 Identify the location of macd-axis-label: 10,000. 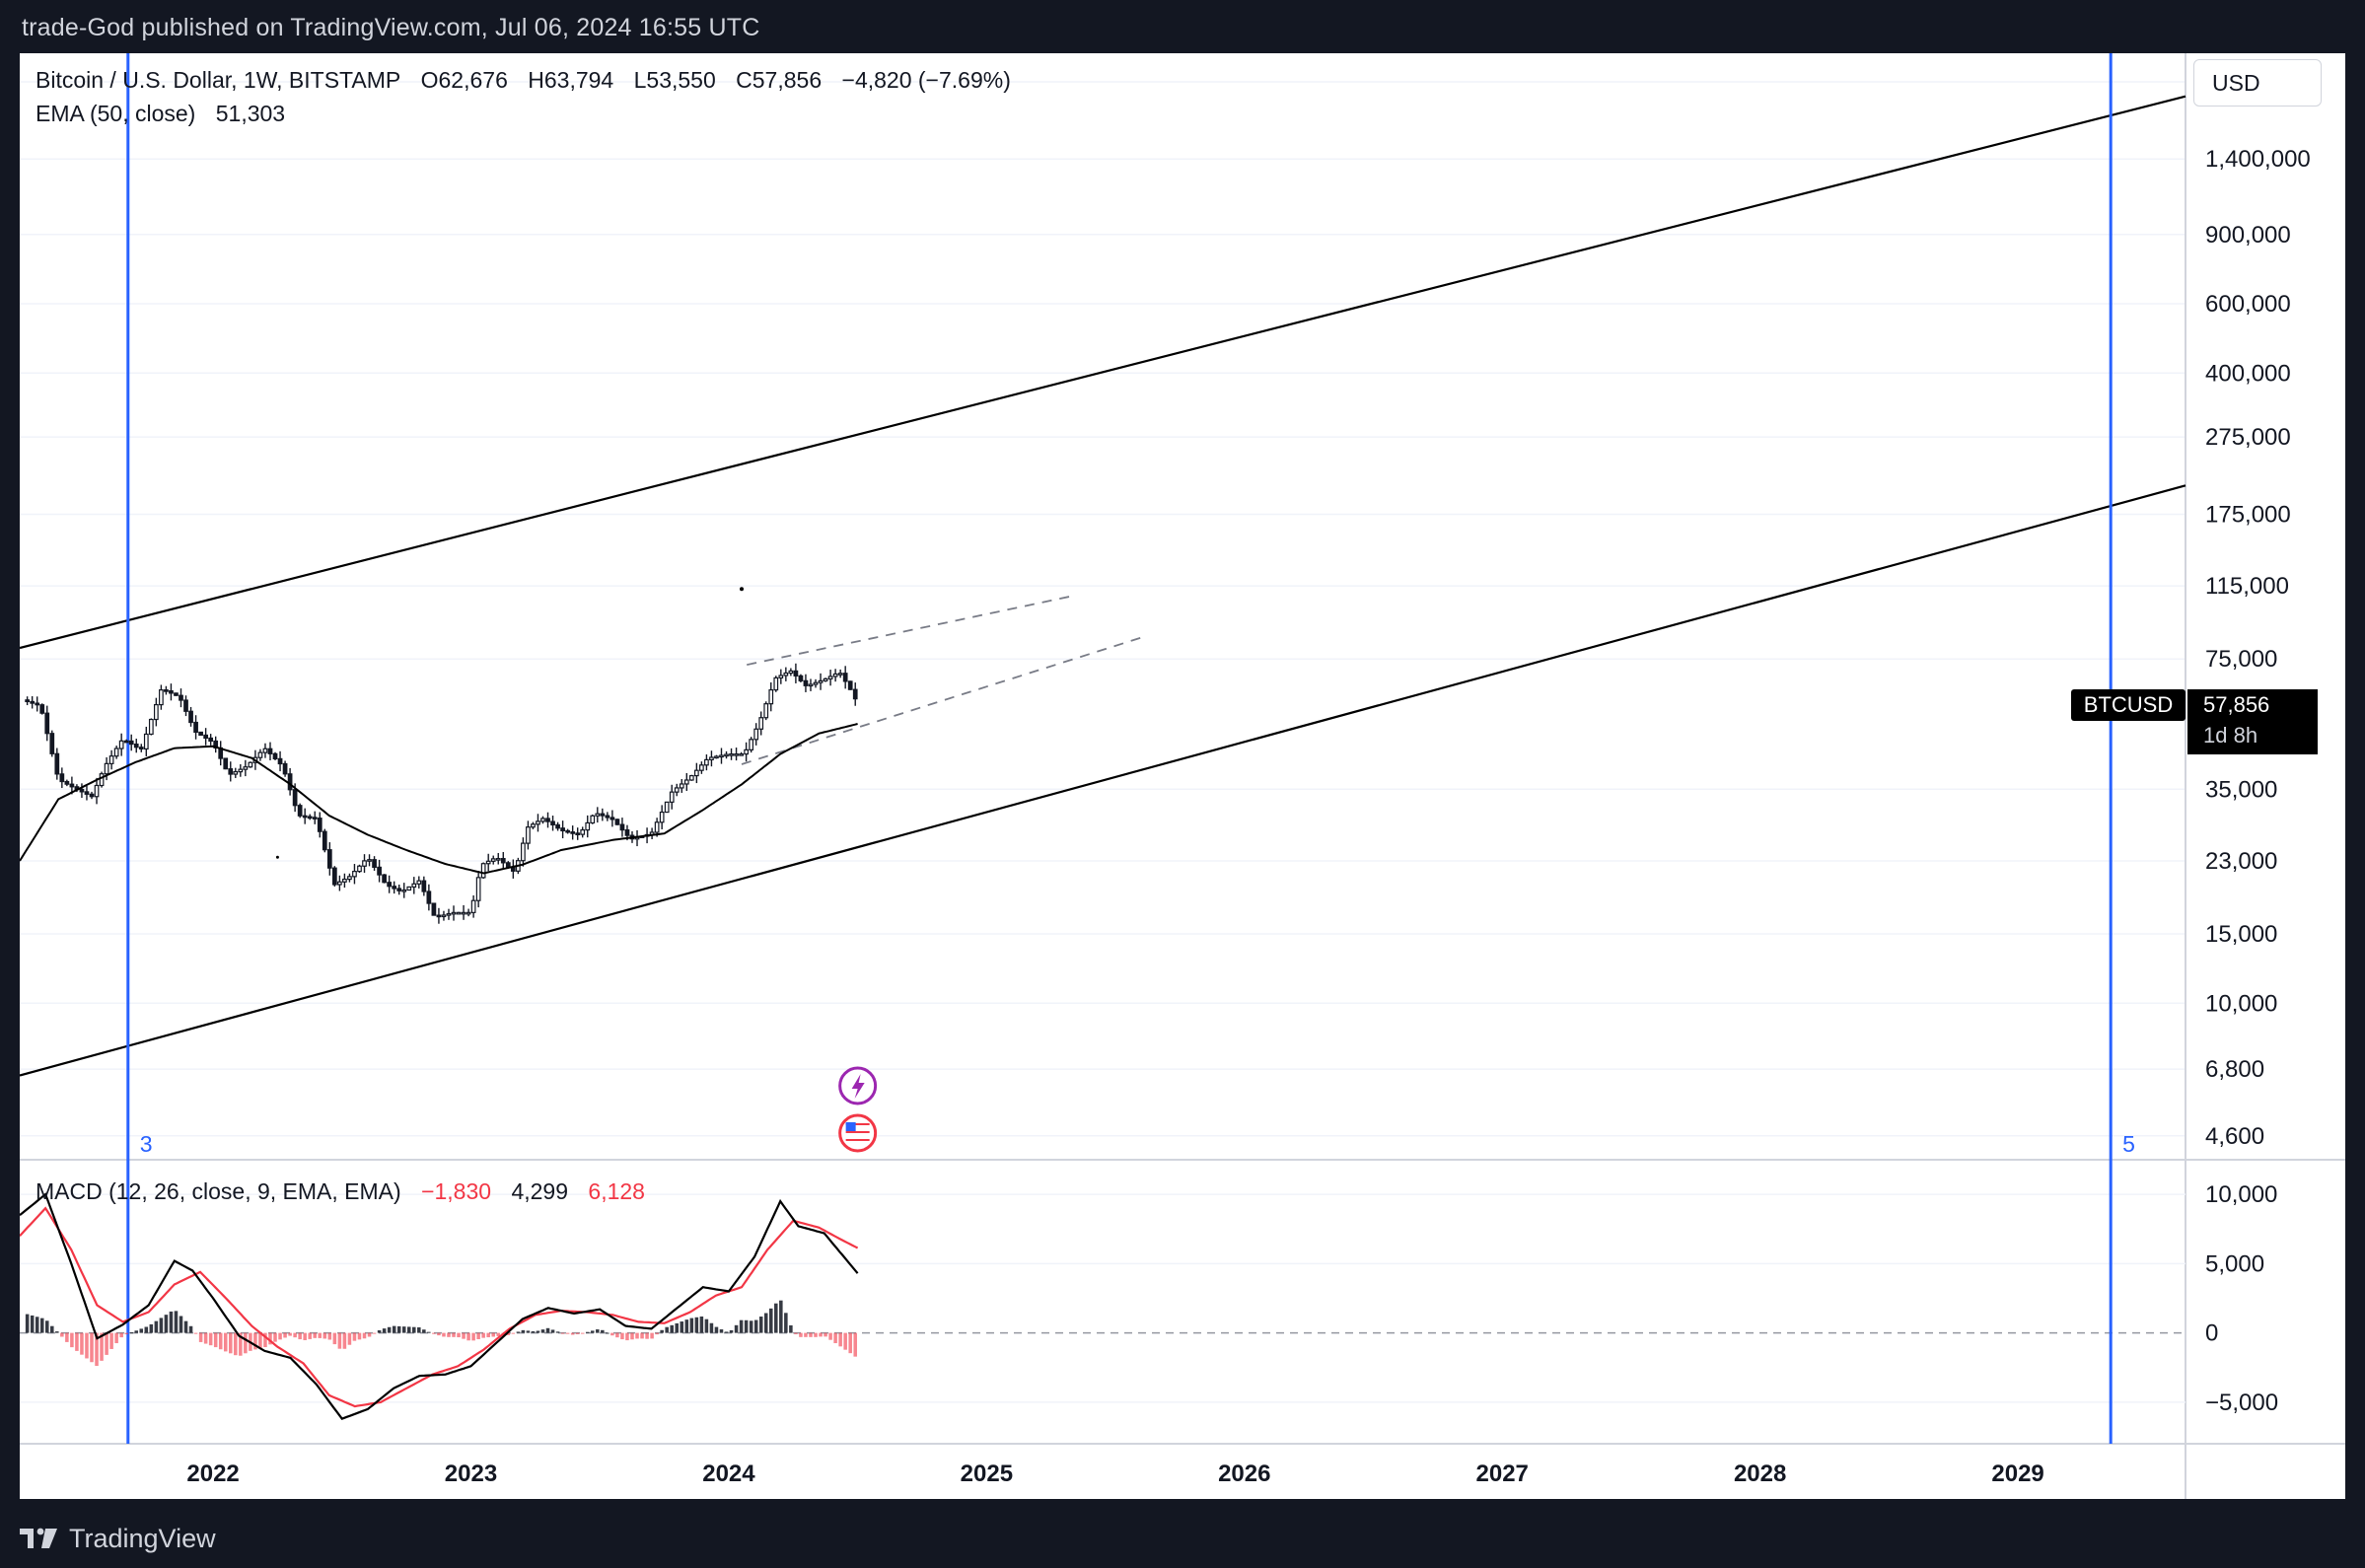
(2241, 1194).